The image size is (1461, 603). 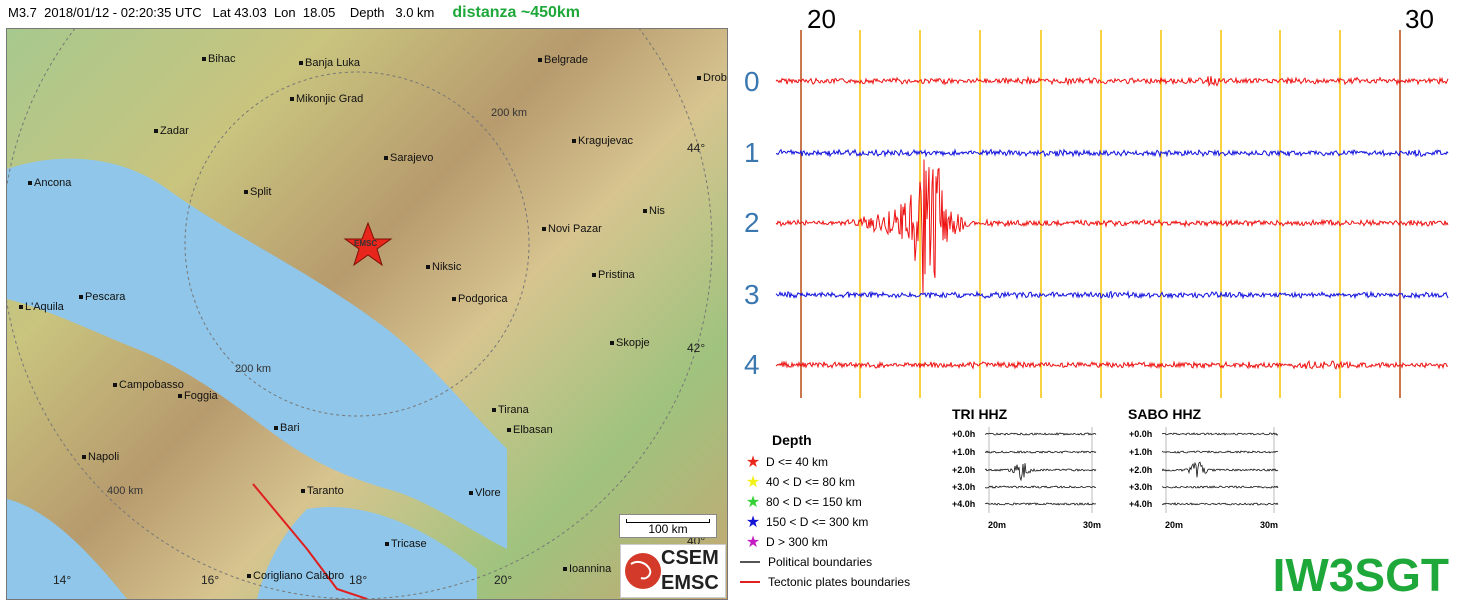 I want to click on mini-helicorder, so click(x=1220, y=470).